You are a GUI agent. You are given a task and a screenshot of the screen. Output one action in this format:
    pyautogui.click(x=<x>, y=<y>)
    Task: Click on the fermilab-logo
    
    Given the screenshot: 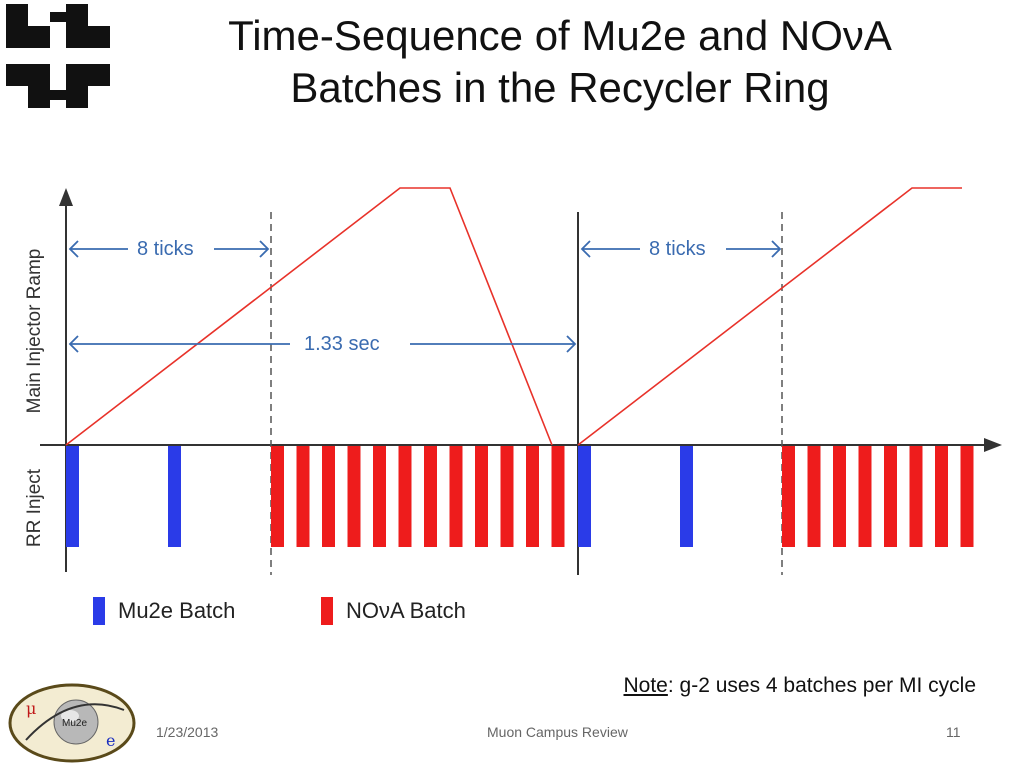 What is the action you would take?
    pyautogui.click(x=58, y=56)
    